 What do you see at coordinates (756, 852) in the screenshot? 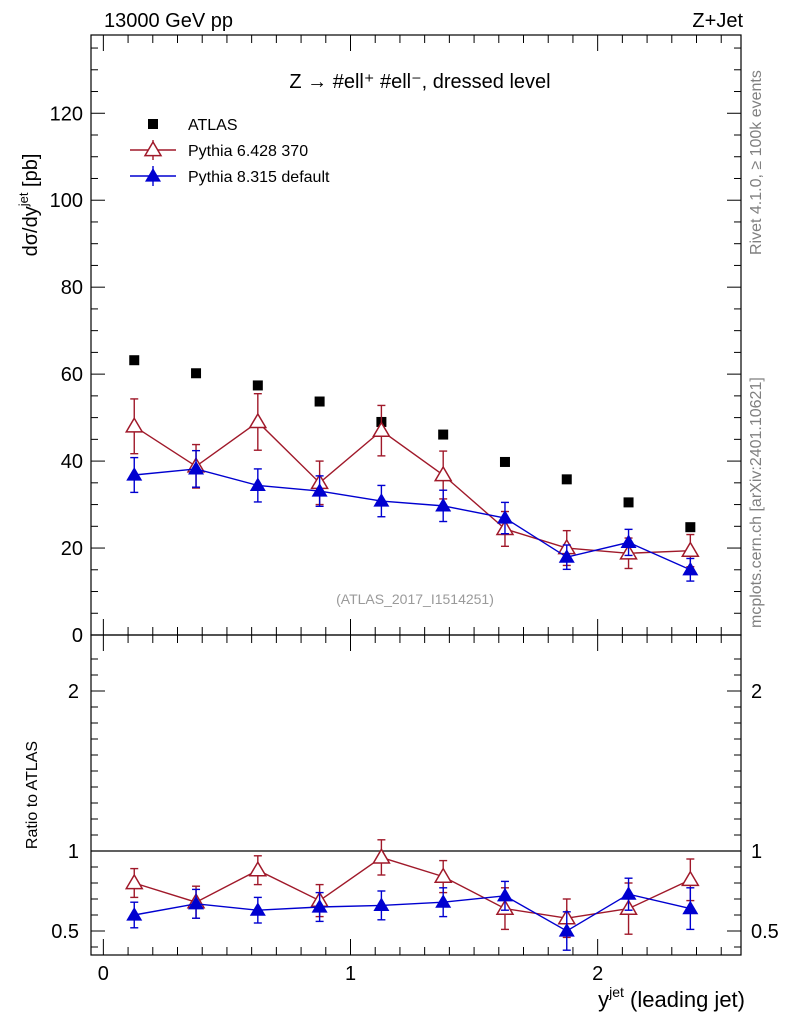
I see `ratio-y-tick-label-right: 1` at bounding box center [756, 852].